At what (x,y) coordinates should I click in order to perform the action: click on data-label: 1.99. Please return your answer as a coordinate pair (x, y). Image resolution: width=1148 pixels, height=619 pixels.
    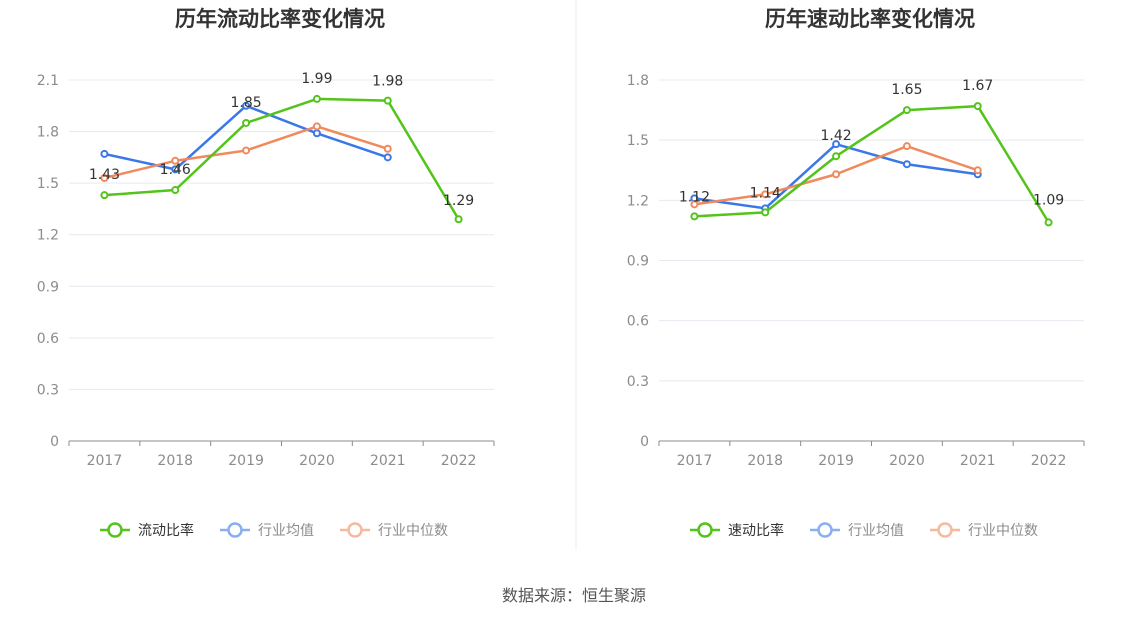
    Looking at the image, I should click on (316, 79).